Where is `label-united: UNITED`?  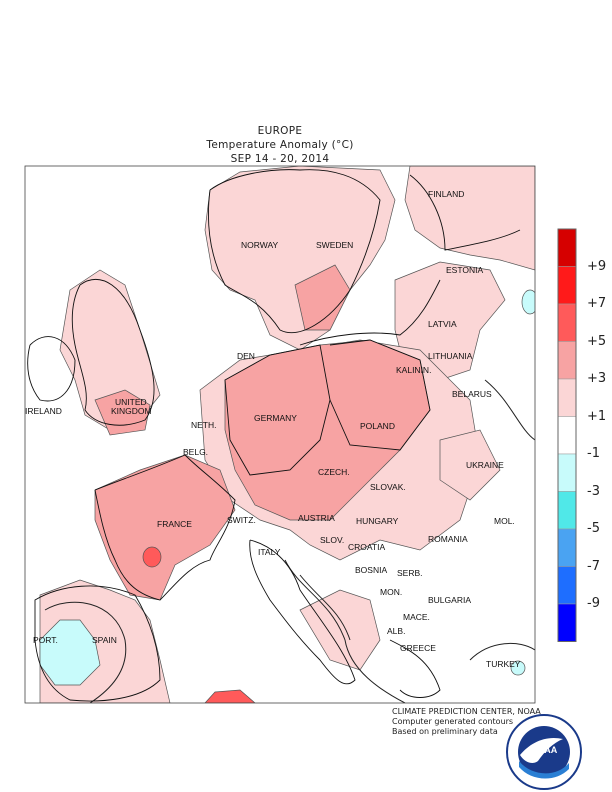 label-united: UNITED is located at coordinates (131, 402).